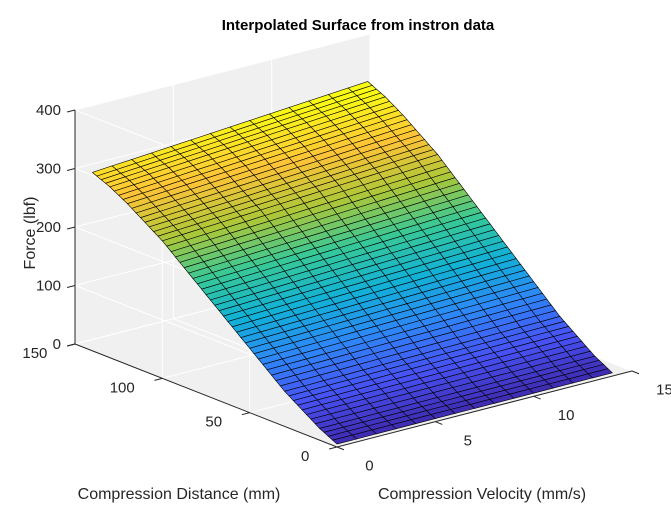  Describe the element at coordinates (57, 344) in the screenshot. I see `z-tick-label: 0` at that location.